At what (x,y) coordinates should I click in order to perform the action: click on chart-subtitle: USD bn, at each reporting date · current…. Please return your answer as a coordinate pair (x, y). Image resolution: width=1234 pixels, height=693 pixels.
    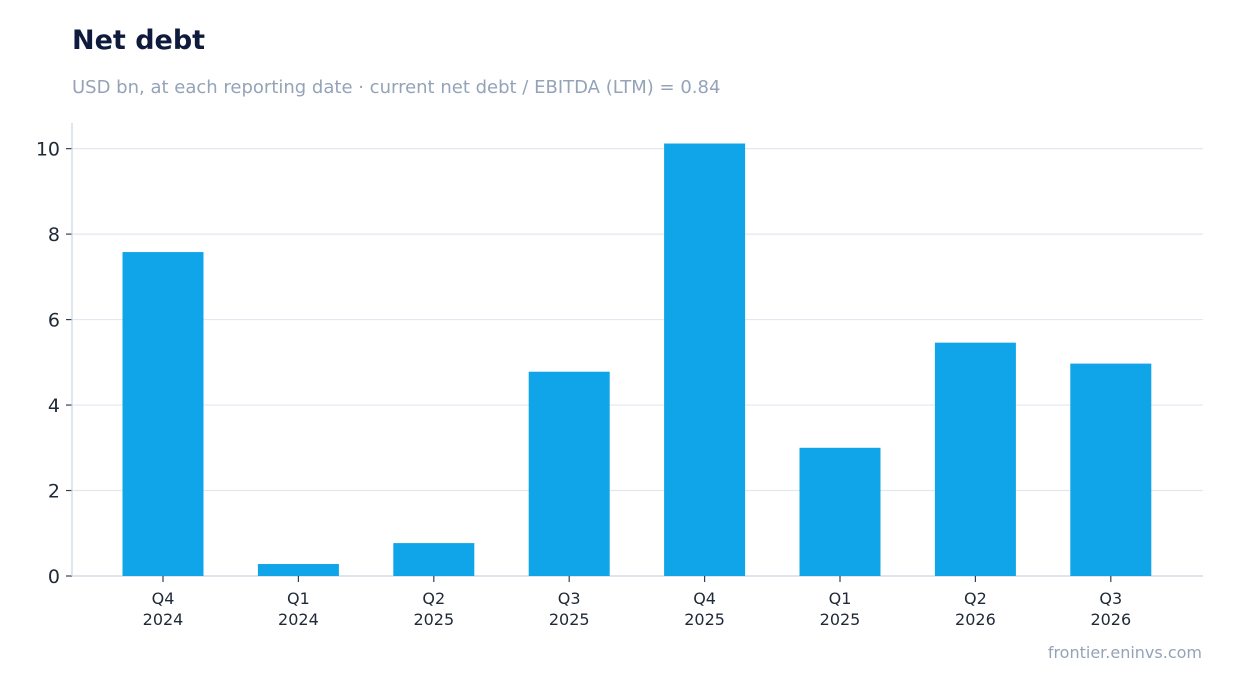
    Looking at the image, I should click on (396, 87).